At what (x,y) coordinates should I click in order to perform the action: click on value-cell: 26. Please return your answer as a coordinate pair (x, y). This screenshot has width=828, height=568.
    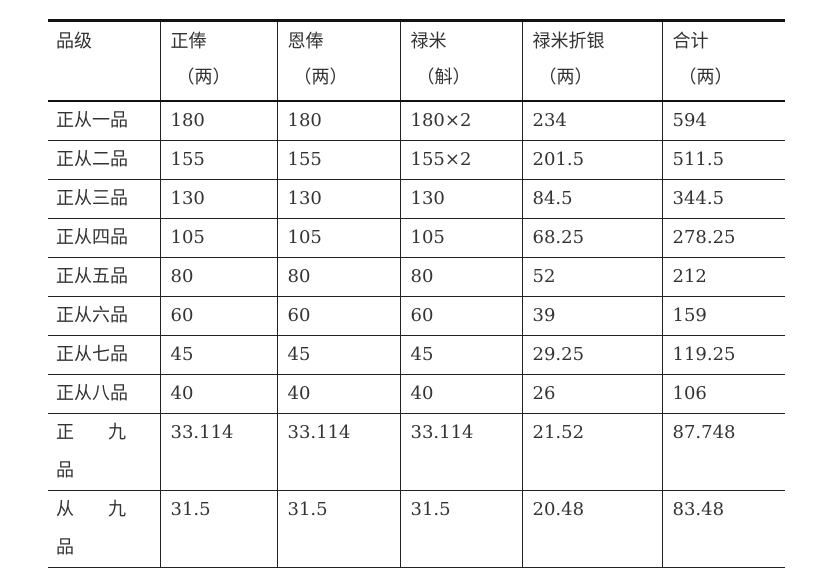
    Looking at the image, I should click on (591, 394).